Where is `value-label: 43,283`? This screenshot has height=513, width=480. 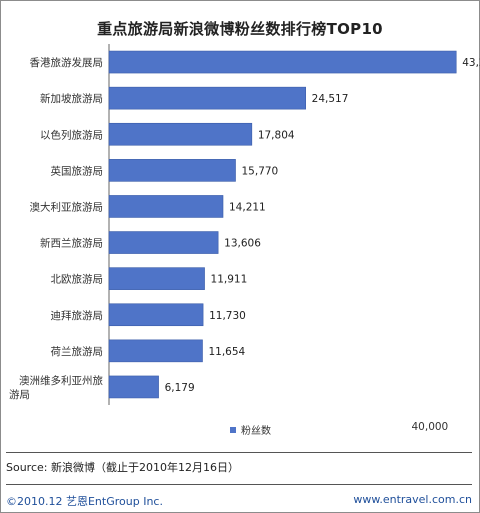 value-label: 43,283 is located at coordinates (471, 63).